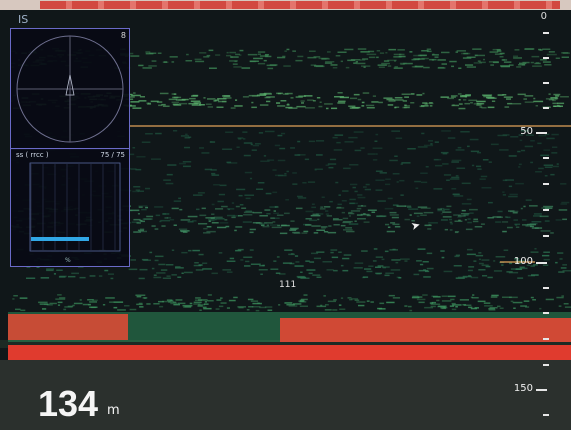 The height and width of the screenshot is (430, 571). I want to click on echo-marker-label: 111, so click(288, 285).